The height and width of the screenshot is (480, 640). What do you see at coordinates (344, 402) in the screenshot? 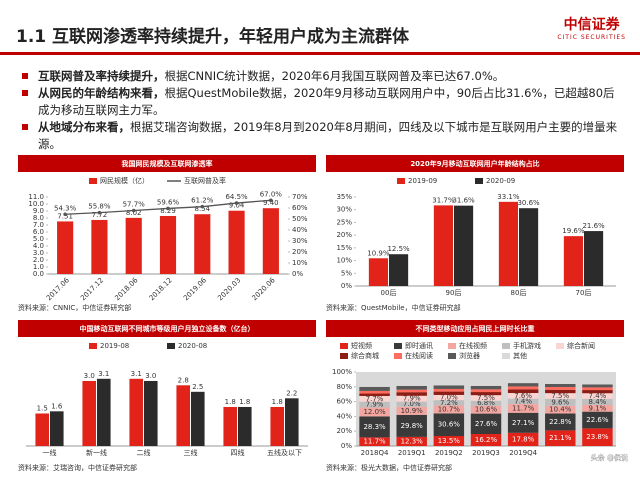
I see `y-tick-label: 60%` at bounding box center [344, 402].